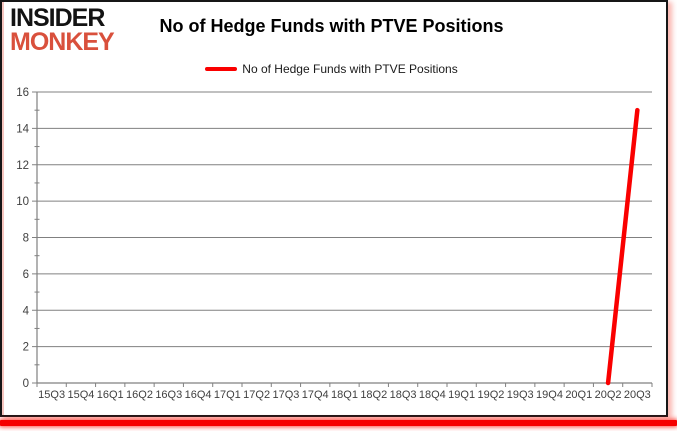  I want to click on chart-title: No of Hedge Funds with PTVE Positions, so click(331, 26).